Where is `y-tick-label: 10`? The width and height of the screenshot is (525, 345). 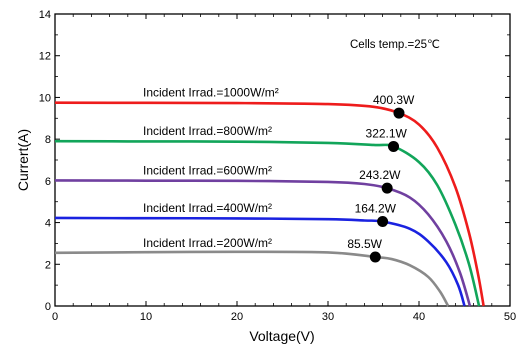
y-tick-label: 10 is located at coordinates (45, 98).